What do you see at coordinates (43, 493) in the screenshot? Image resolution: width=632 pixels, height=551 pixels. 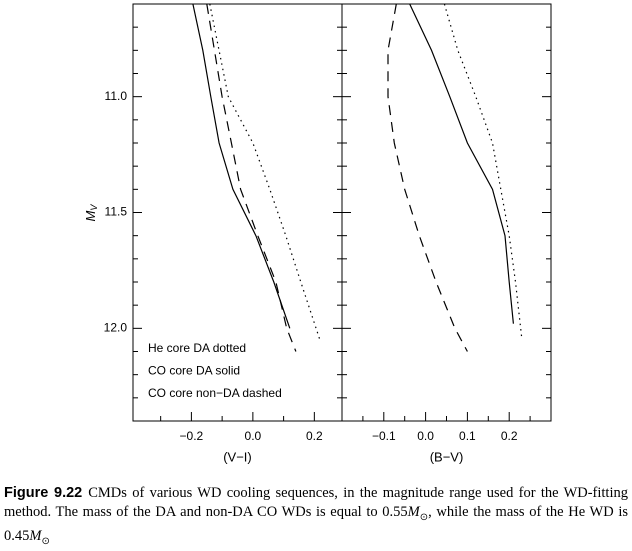 I see `caption-label: Figure 9.22` at bounding box center [43, 493].